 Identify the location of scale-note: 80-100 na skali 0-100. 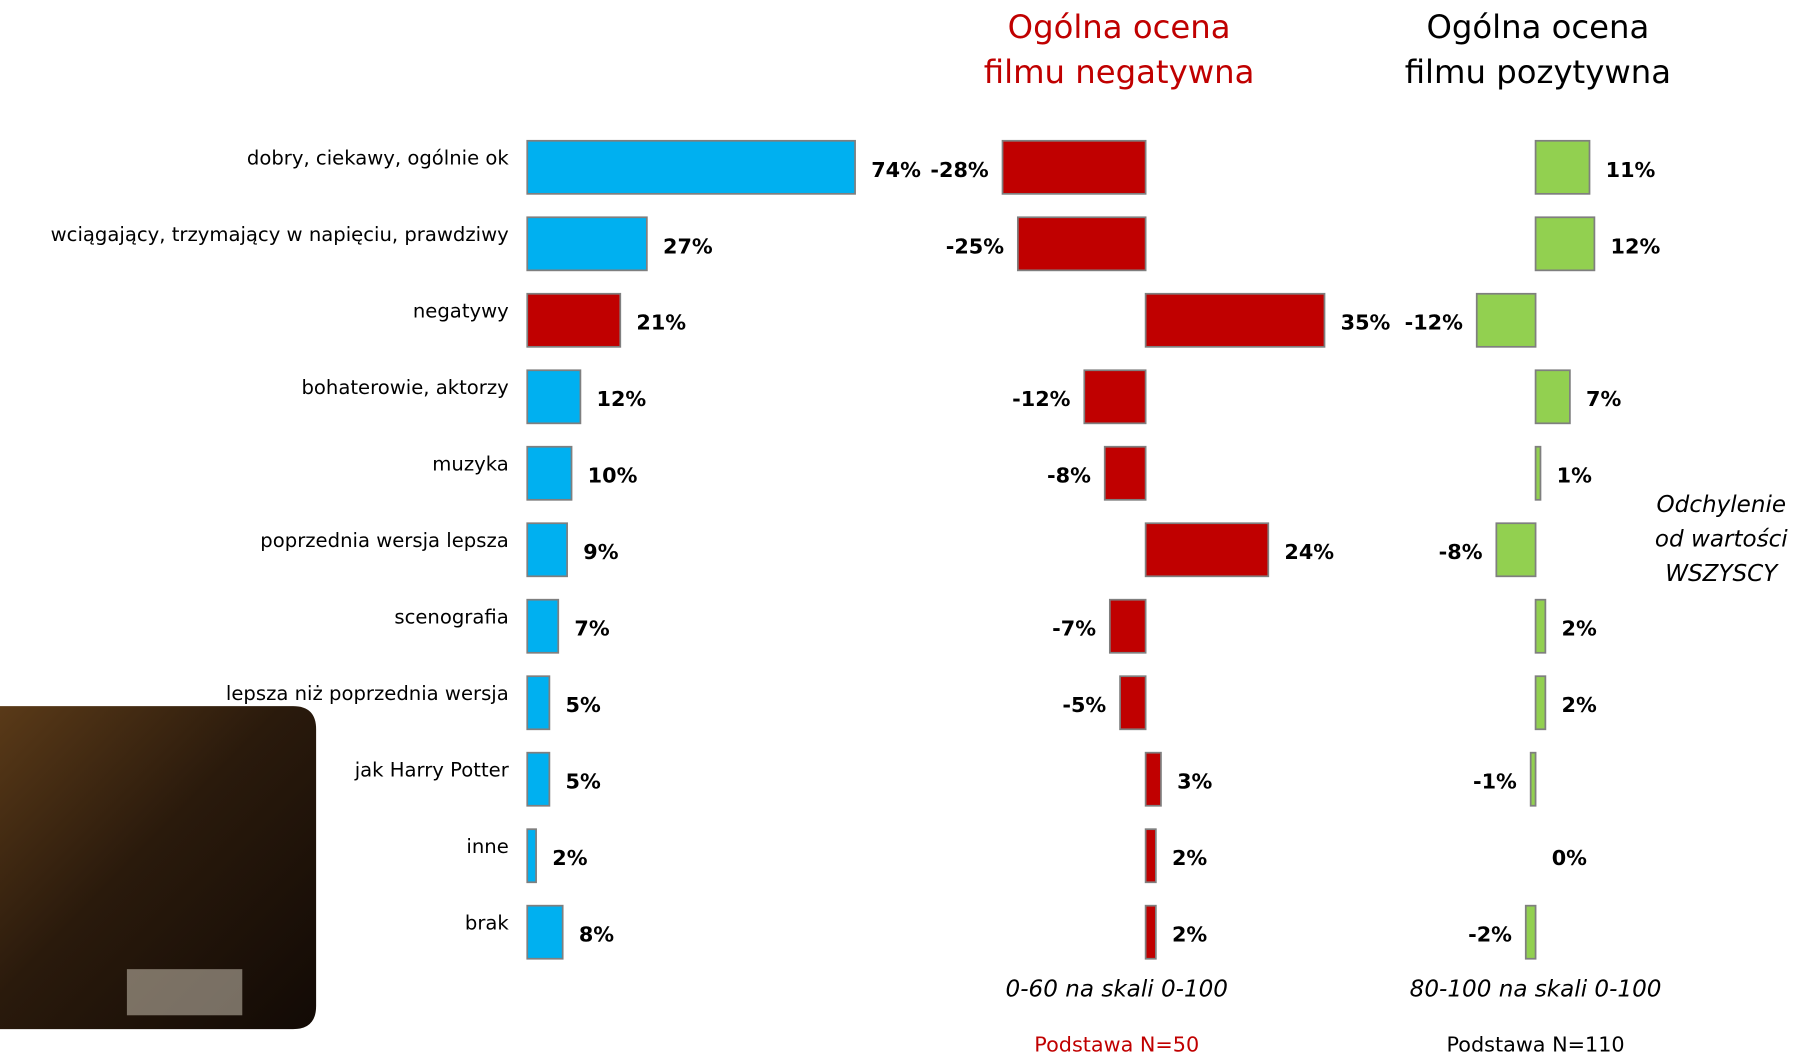
(1536, 989).